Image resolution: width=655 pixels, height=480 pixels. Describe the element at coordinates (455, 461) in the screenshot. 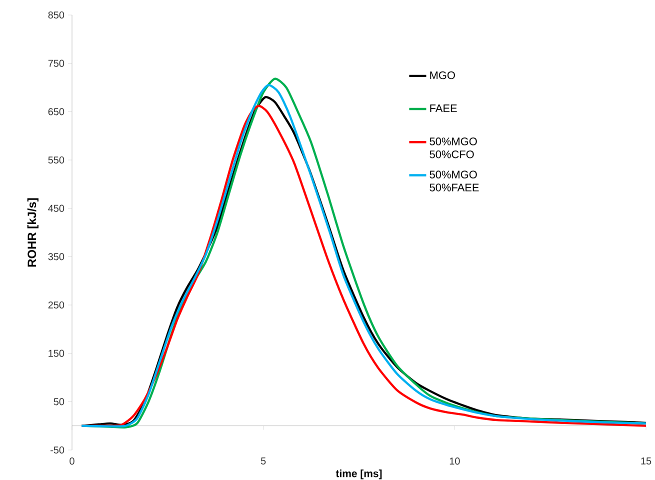

I see `x-tick-label: 10` at that location.